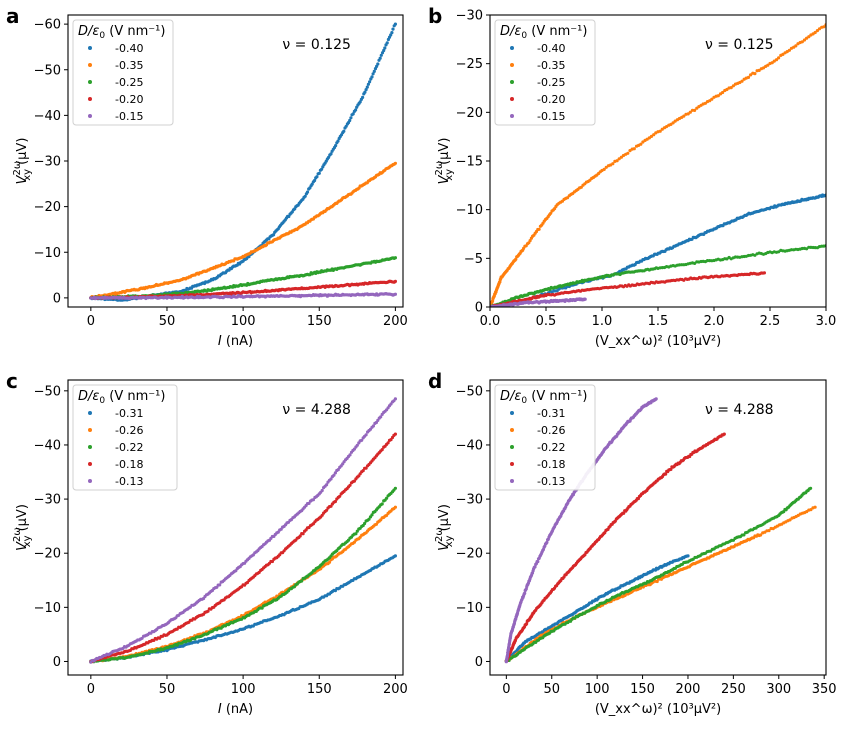  What do you see at coordinates (243, 296) in the screenshot?
I see `series--0.15` at bounding box center [243, 296].